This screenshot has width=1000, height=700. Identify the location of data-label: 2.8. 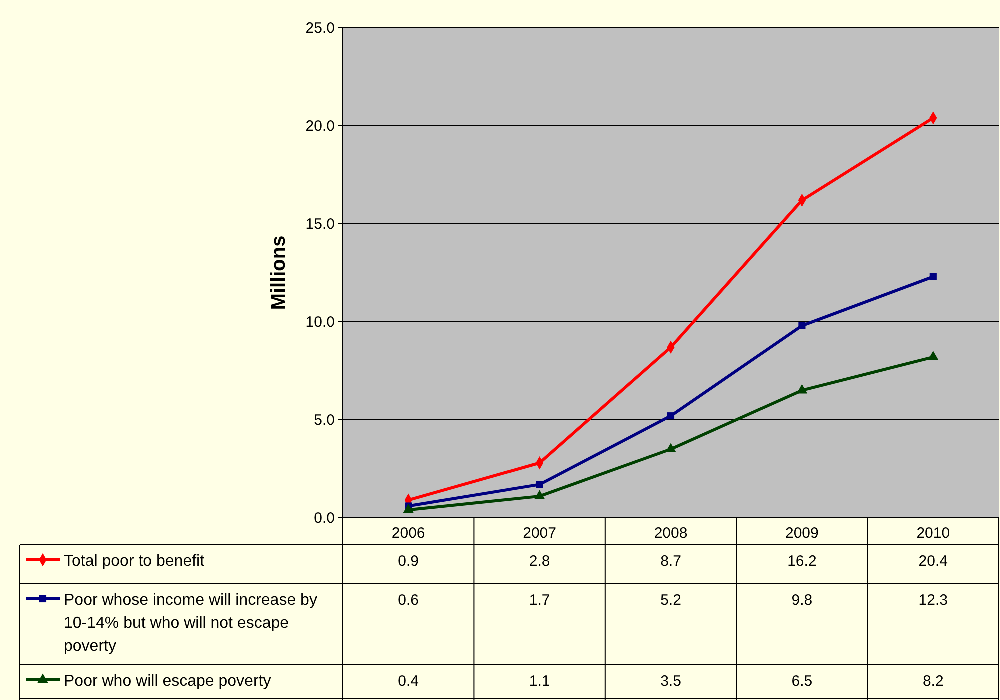
(539, 561).